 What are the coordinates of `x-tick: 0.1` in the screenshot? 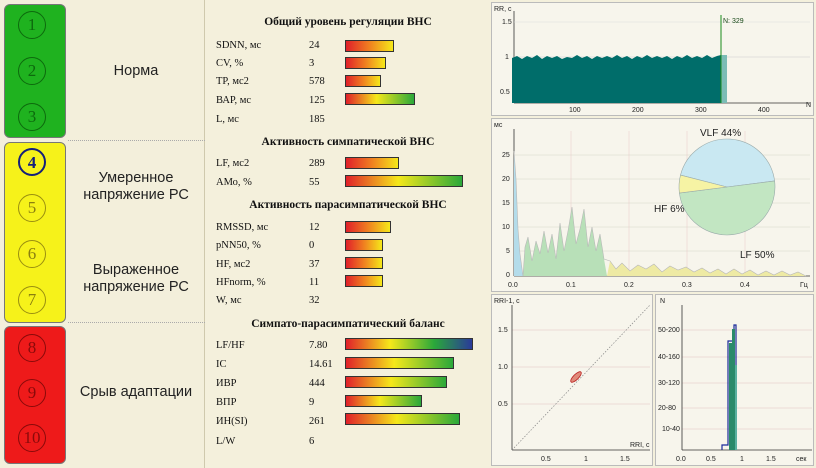 It's located at (571, 285).